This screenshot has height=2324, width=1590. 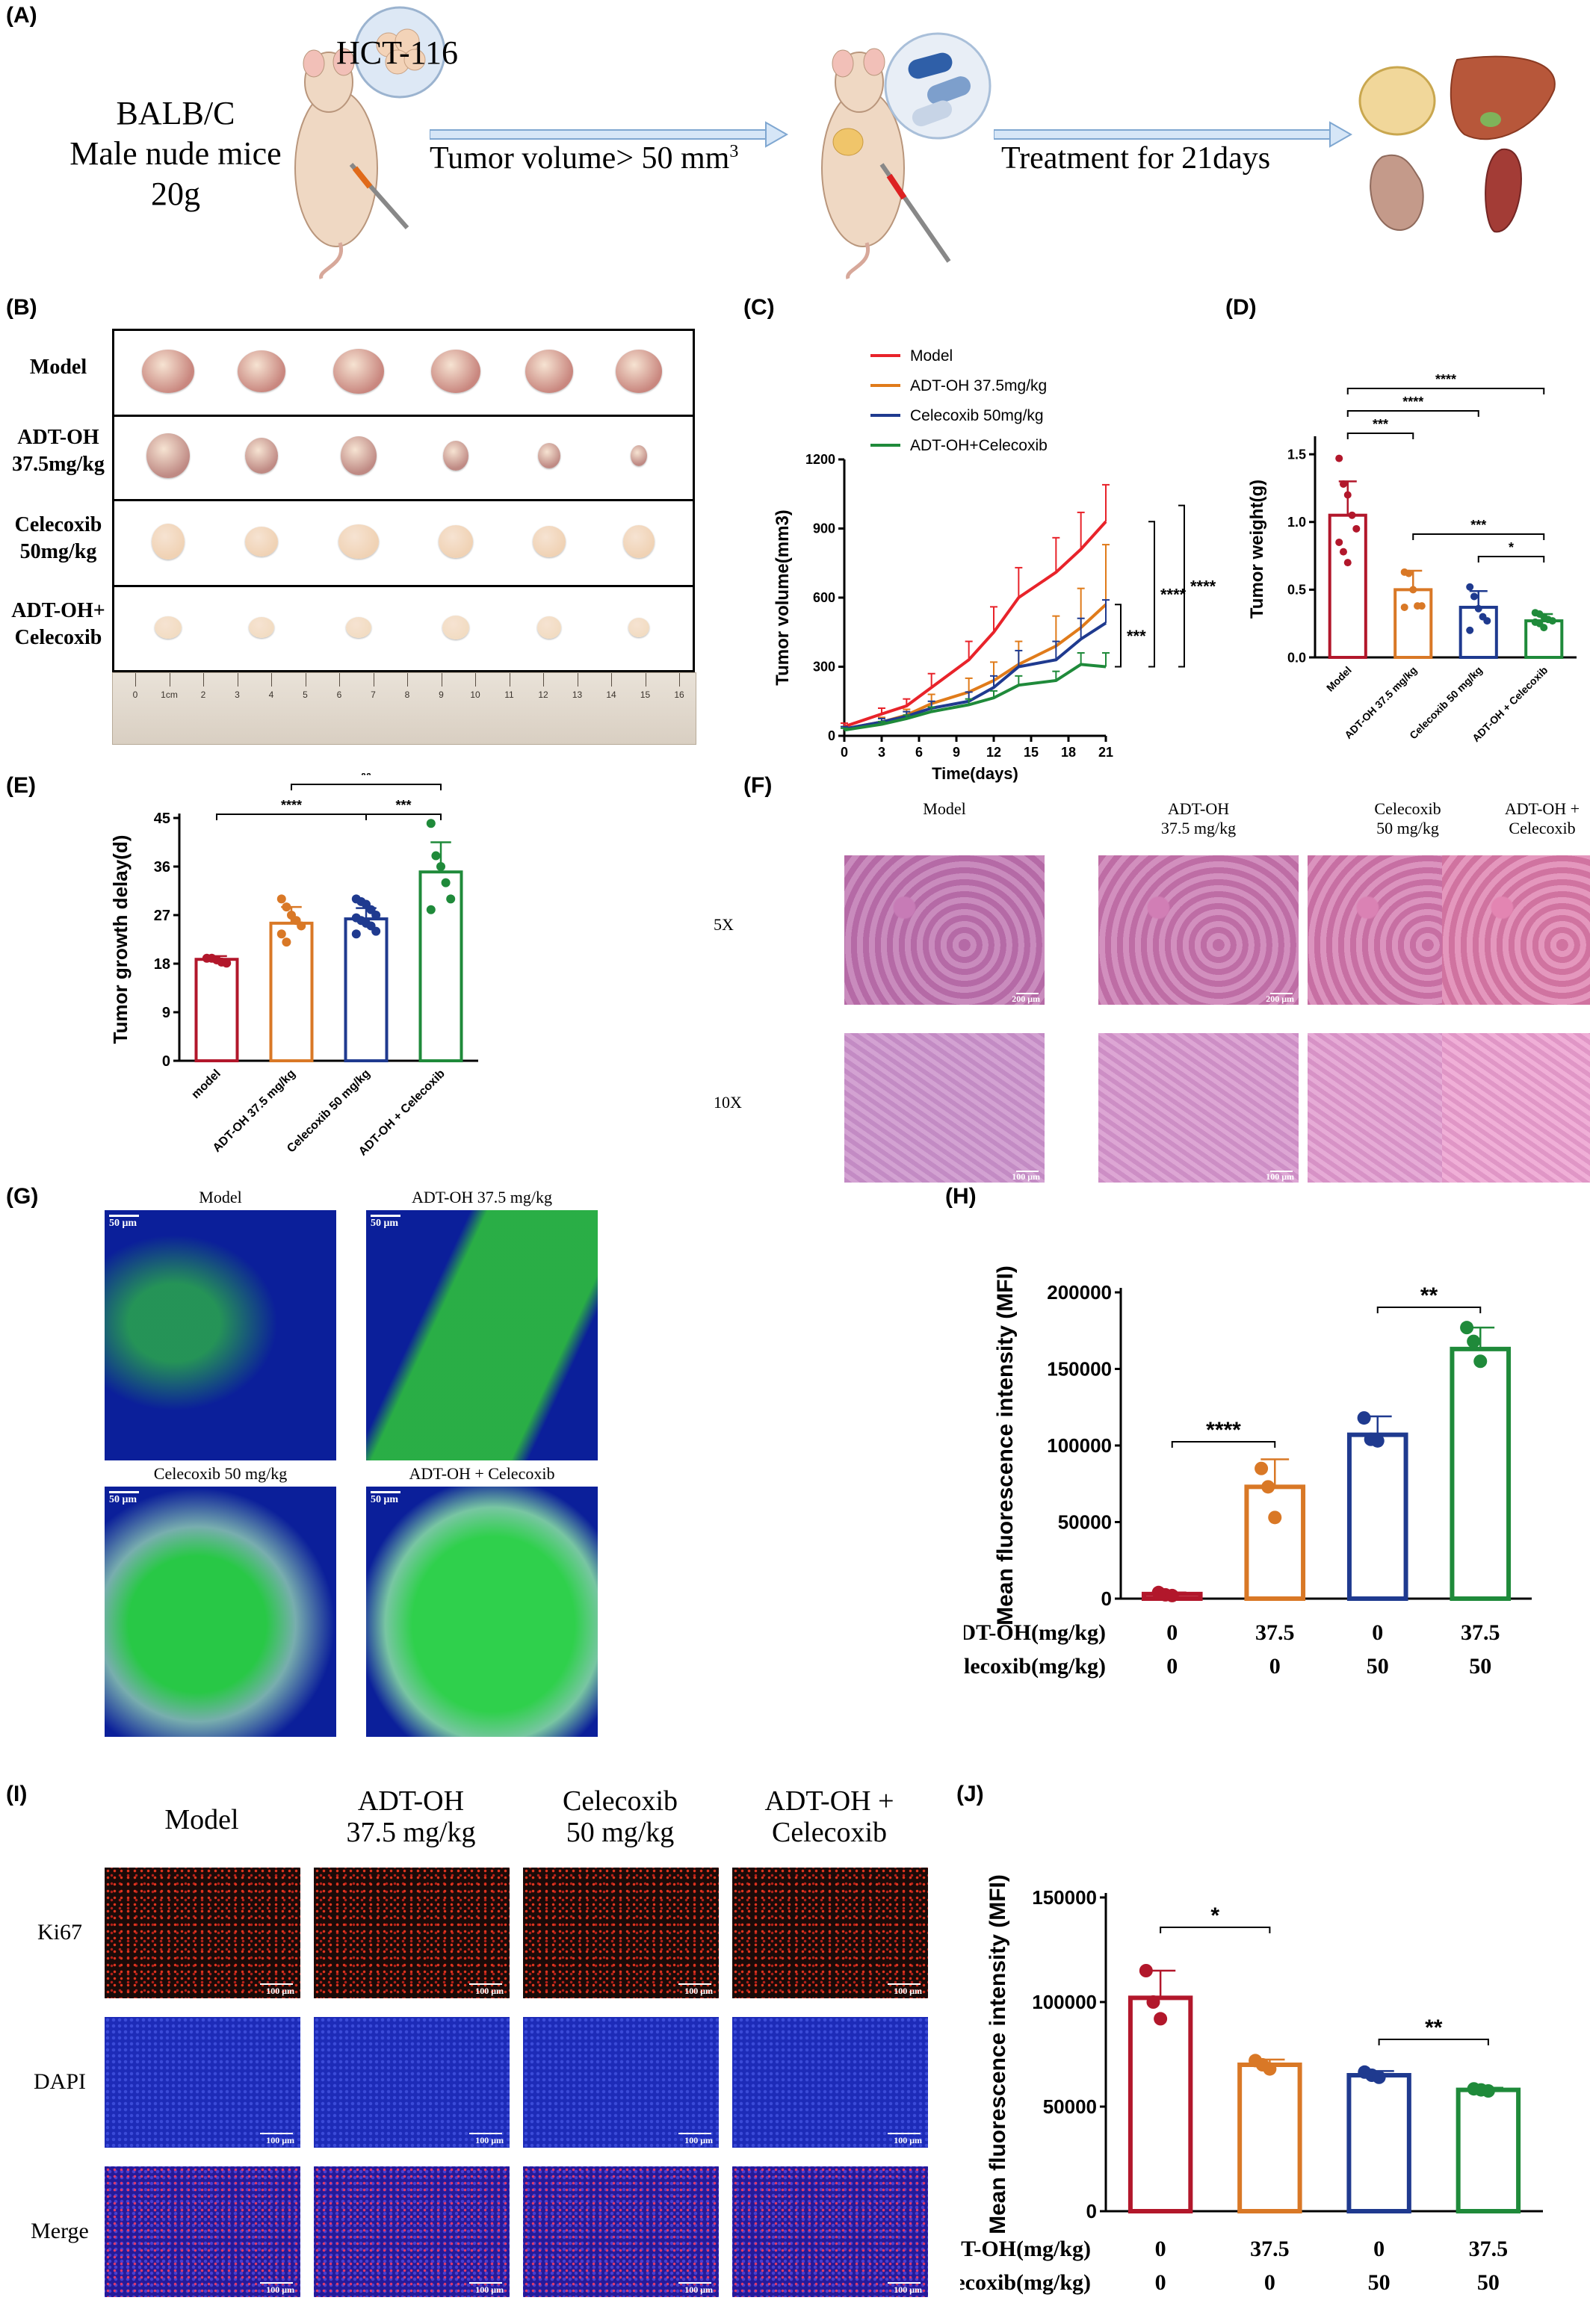 What do you see at coordinates (975, 667) in the screenshot?
I see `series-line` at bounding box center [975, 667].